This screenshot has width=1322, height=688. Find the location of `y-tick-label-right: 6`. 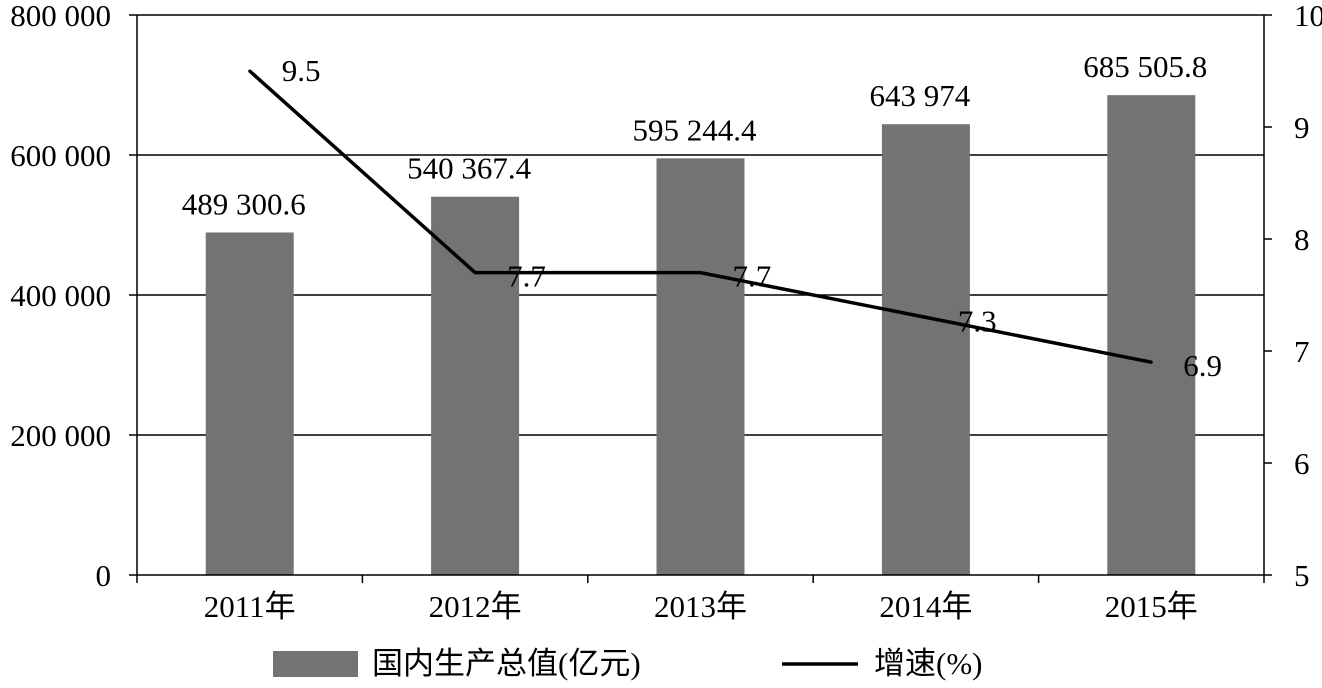

y-tick-label-right: 6 is located at coordinates (1302, 463).